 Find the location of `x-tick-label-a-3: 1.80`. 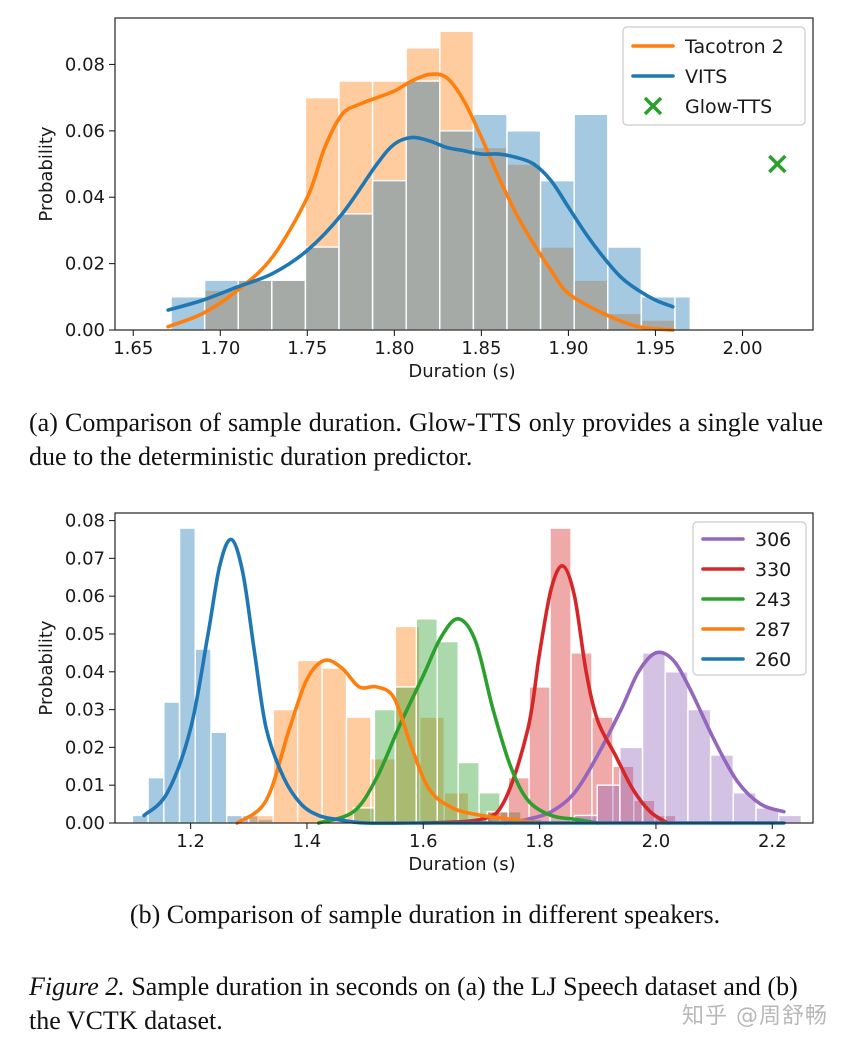

x-tick-label-a-3: 1.80 is located at coordinates (394, 348).